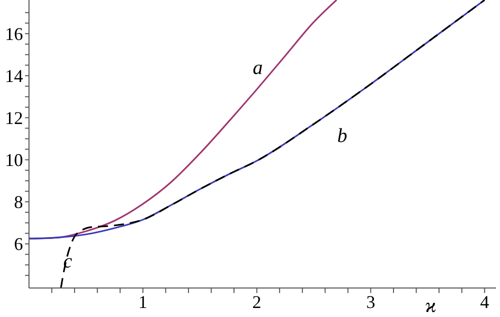  What do you see at coordinates (430, 306) in the screenshot?
I see `x-axis-title: ϰ` at bounding box center [430, 306].